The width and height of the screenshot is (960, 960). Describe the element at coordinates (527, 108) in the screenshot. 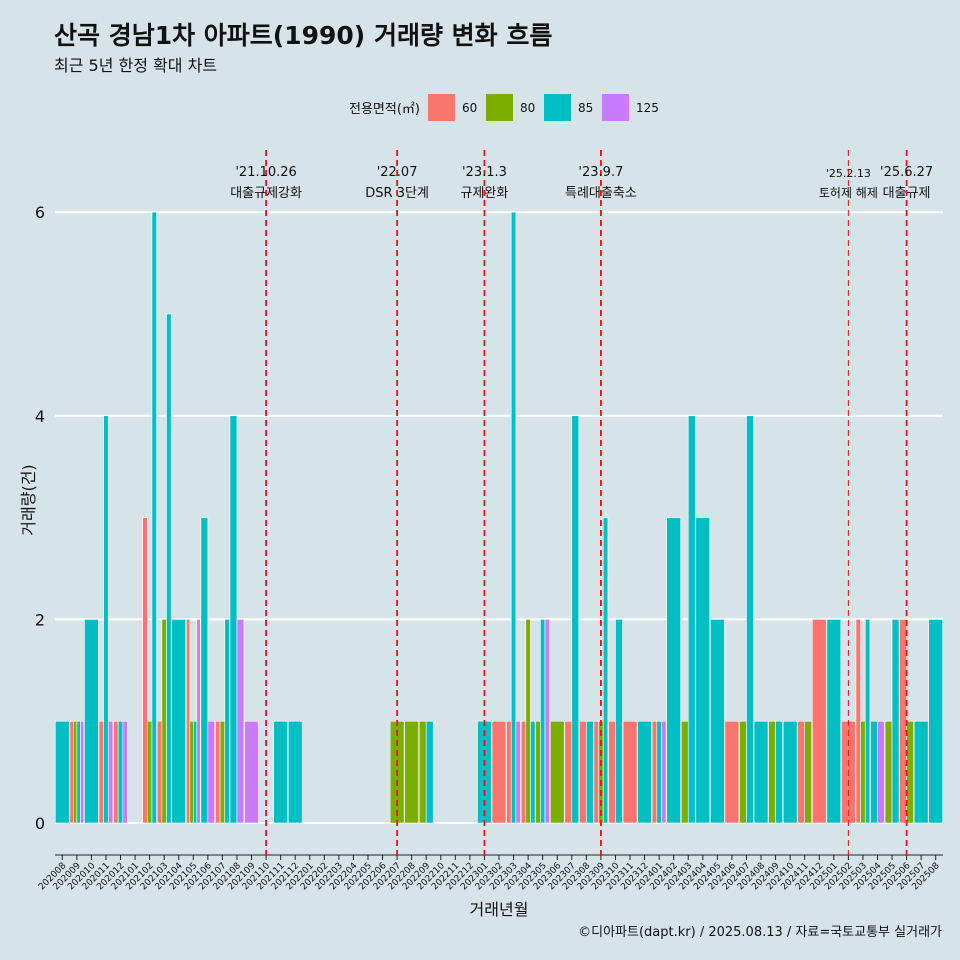

I see `legend-label-80: 80` at that location.